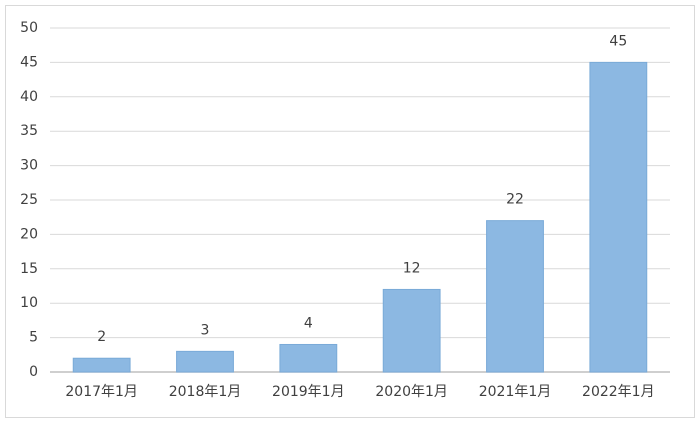  I want to click on data-label: 3, so click(205, 330).